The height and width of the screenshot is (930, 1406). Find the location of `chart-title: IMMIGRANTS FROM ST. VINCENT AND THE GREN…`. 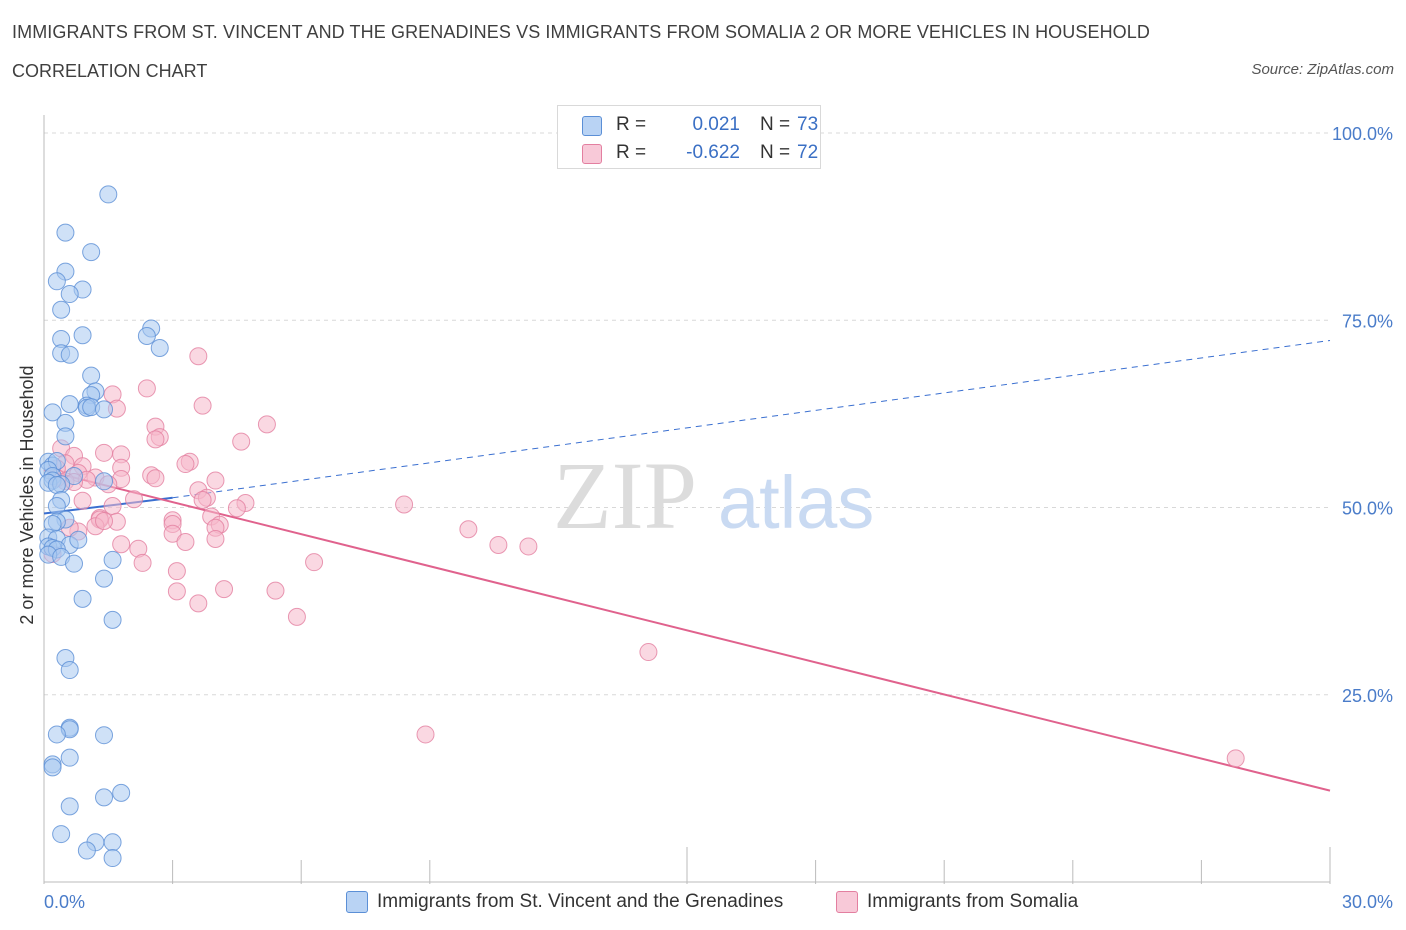

chart-title: IMMIGRANTS FROM ST. VINCENT AND THE GREN… is located at coordinates (581, 32).